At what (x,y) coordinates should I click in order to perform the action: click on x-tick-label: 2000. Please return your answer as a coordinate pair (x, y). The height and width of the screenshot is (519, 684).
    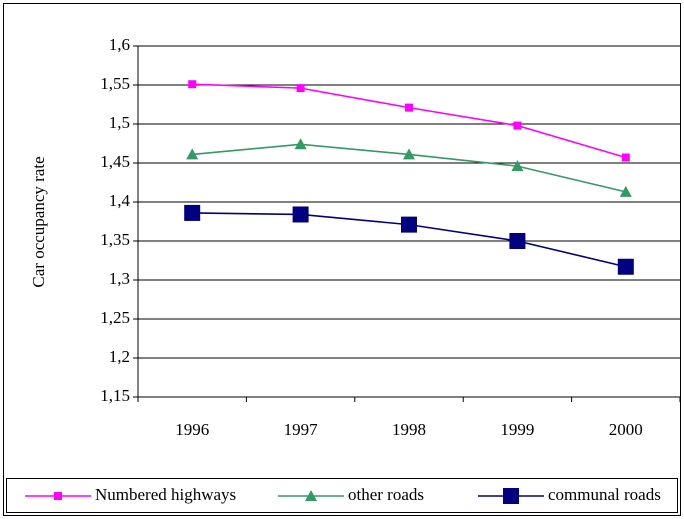
    Looking at the image, I should click on (626, 429).